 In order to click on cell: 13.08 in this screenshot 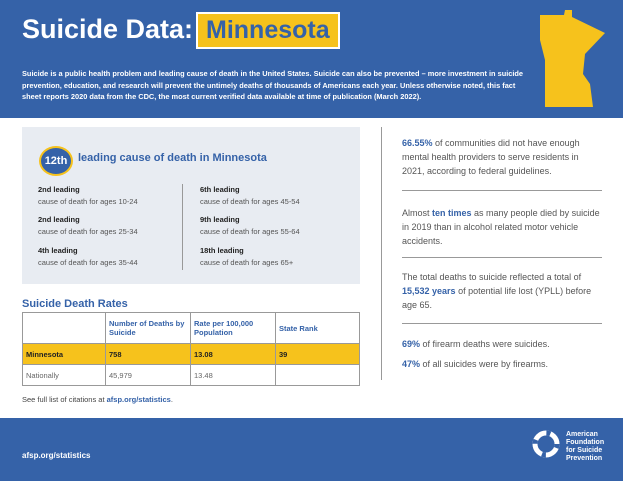, I will do `click(233, 354)`.